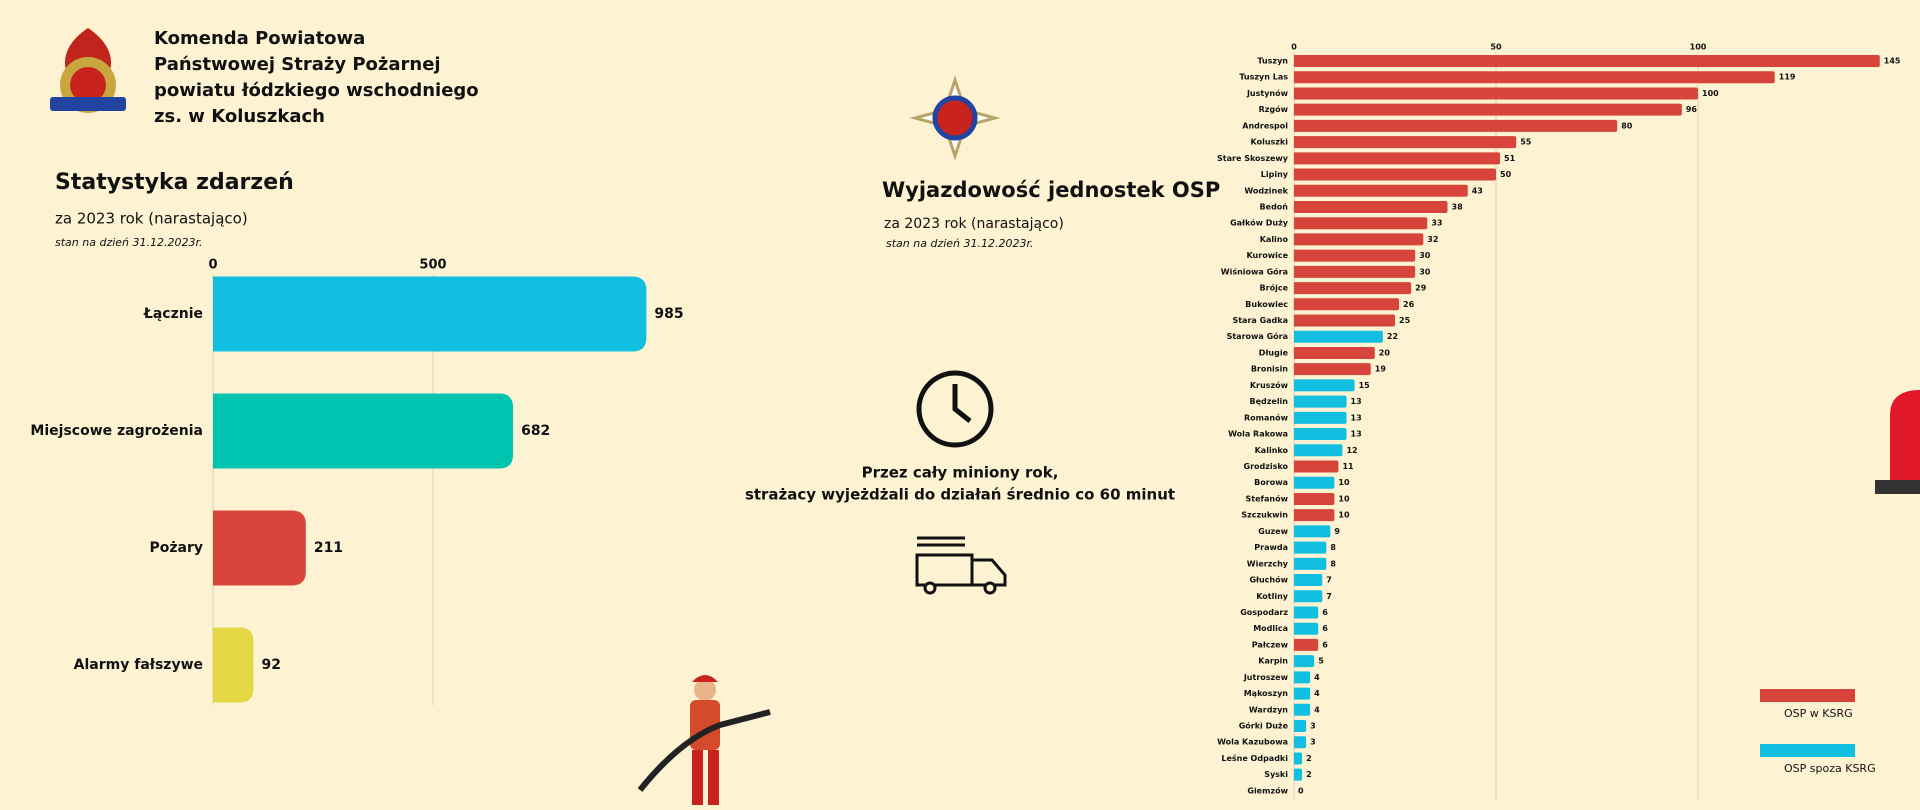 This screenshot has height=810, width=1920. Describe the element at coordinates (1270, 628) in the screenshot. I see `y-tick-label: Modlica` at that location.